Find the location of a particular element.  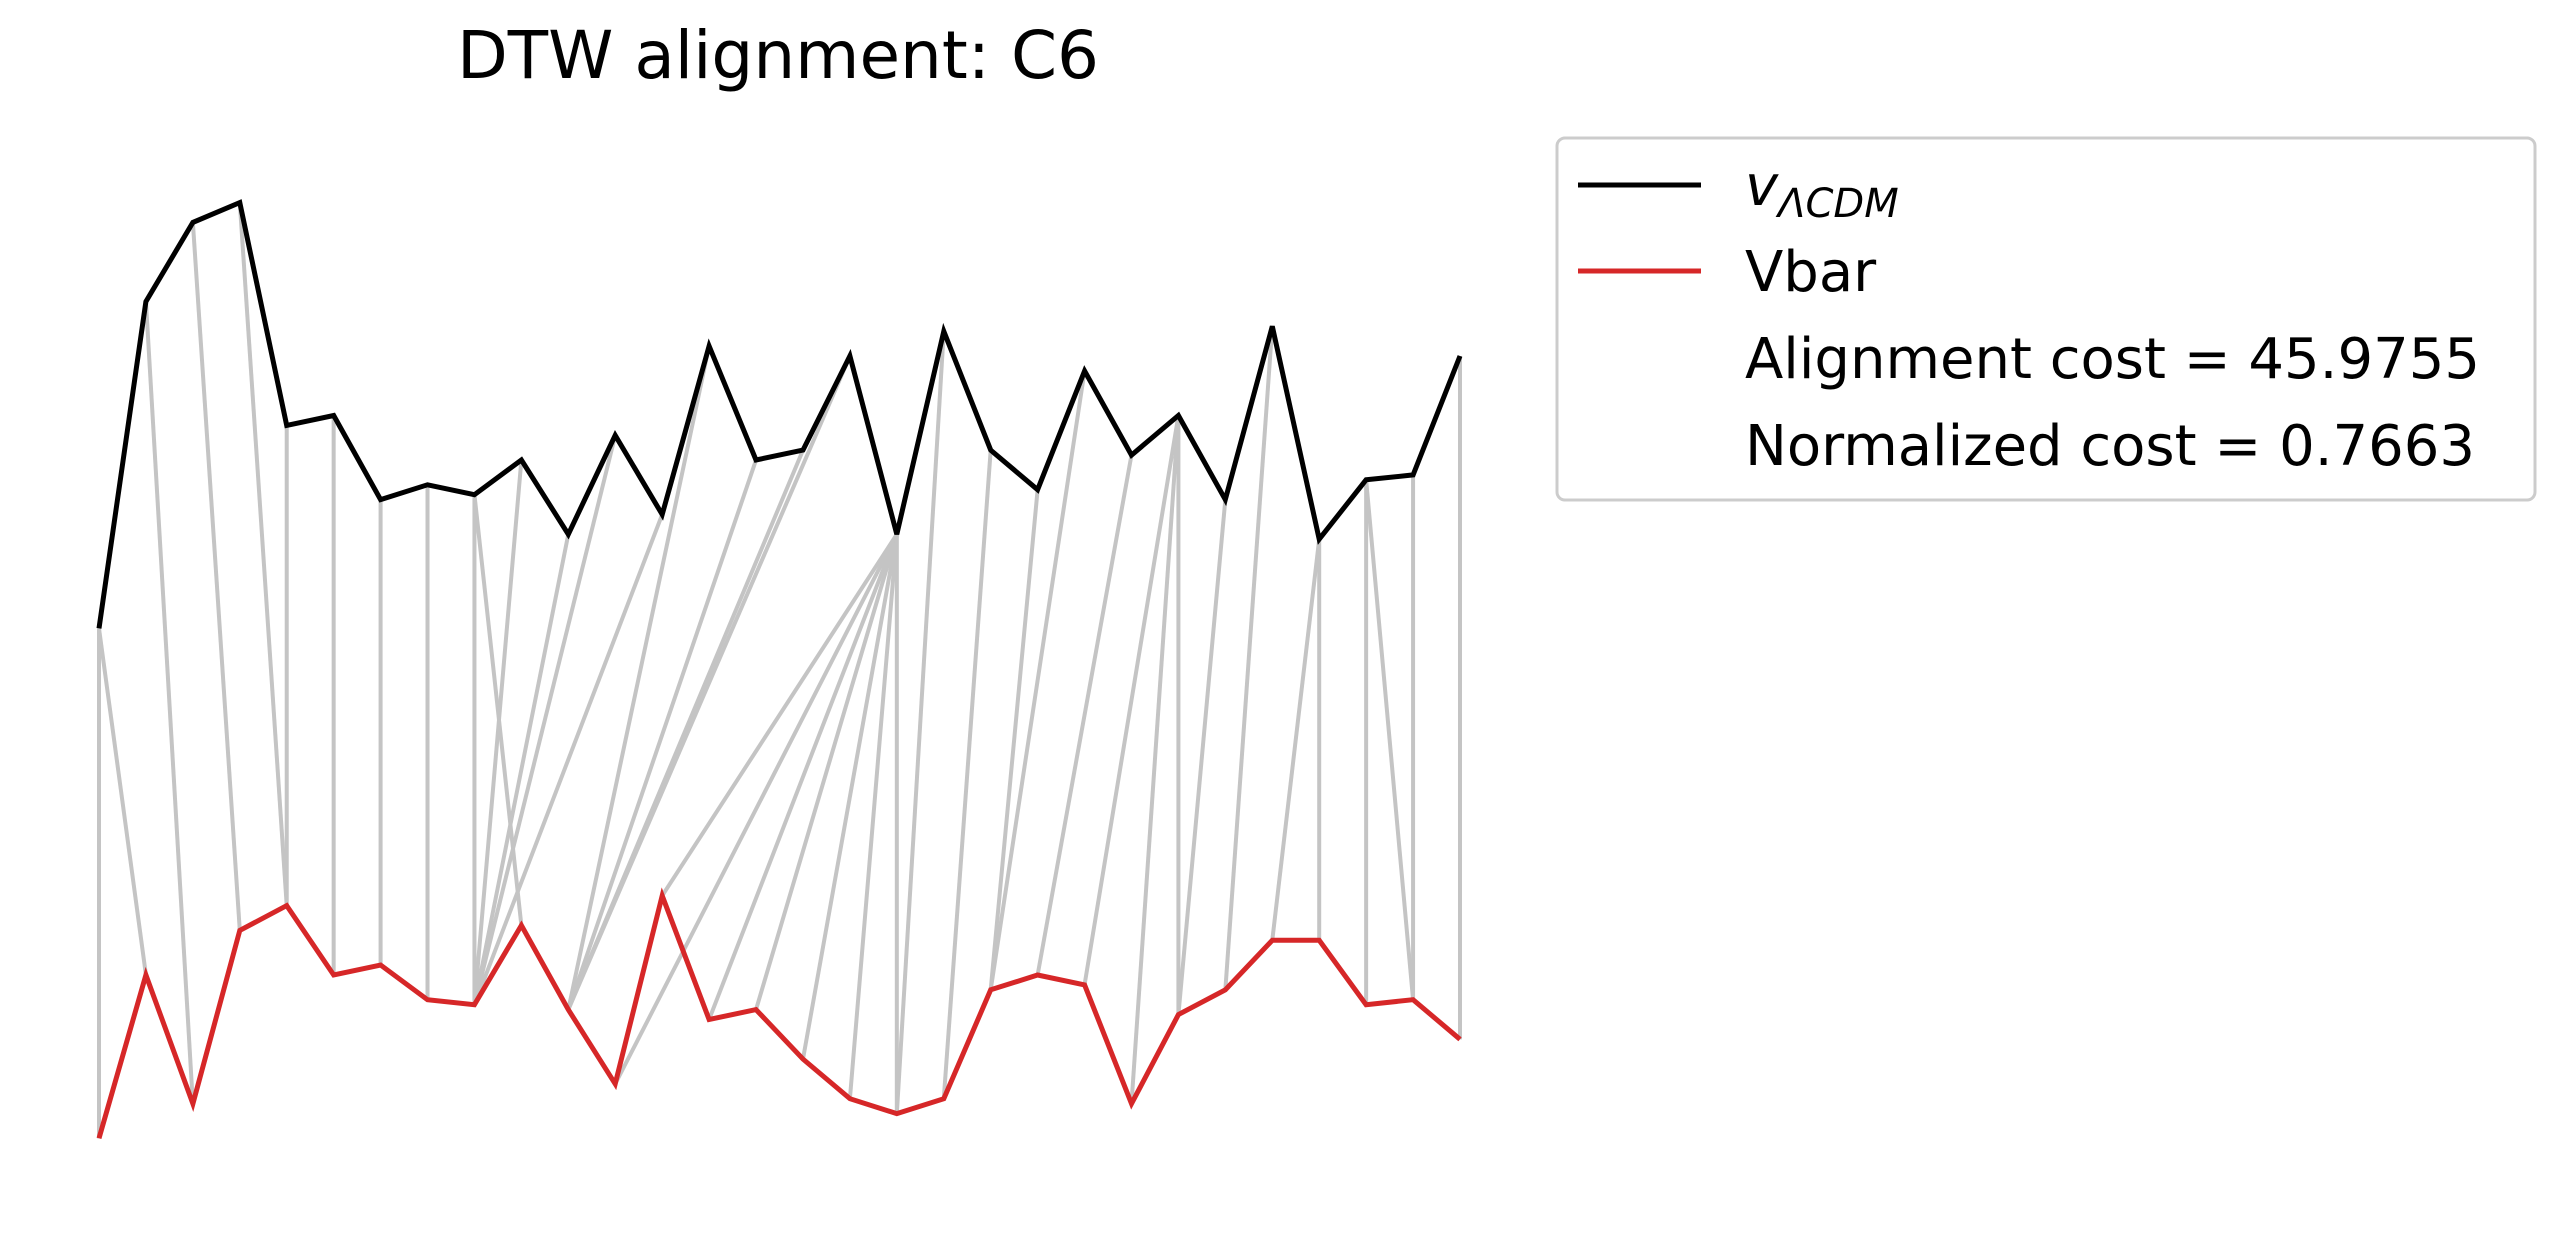

legend-entry-v-lcdm: vΛCDM is located at coordinates (1822, 190).